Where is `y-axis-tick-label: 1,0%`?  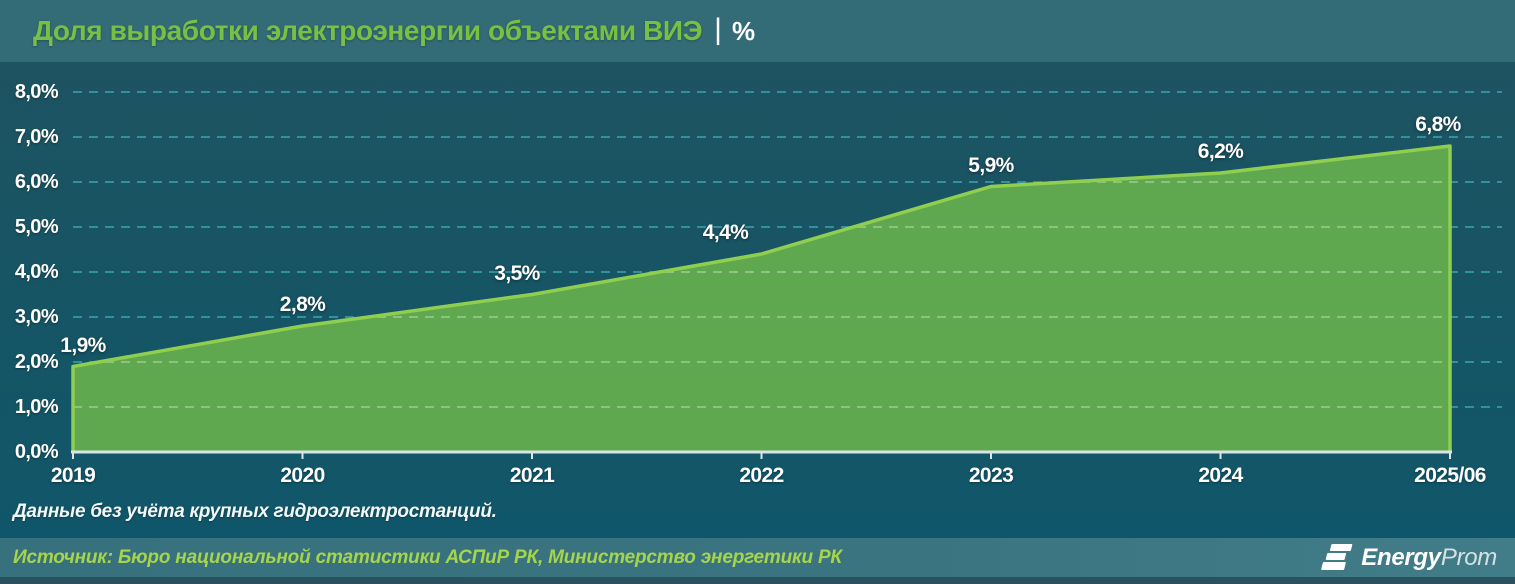
y-axis-tick-label: 1,0% is located at coordinates (36, 407).